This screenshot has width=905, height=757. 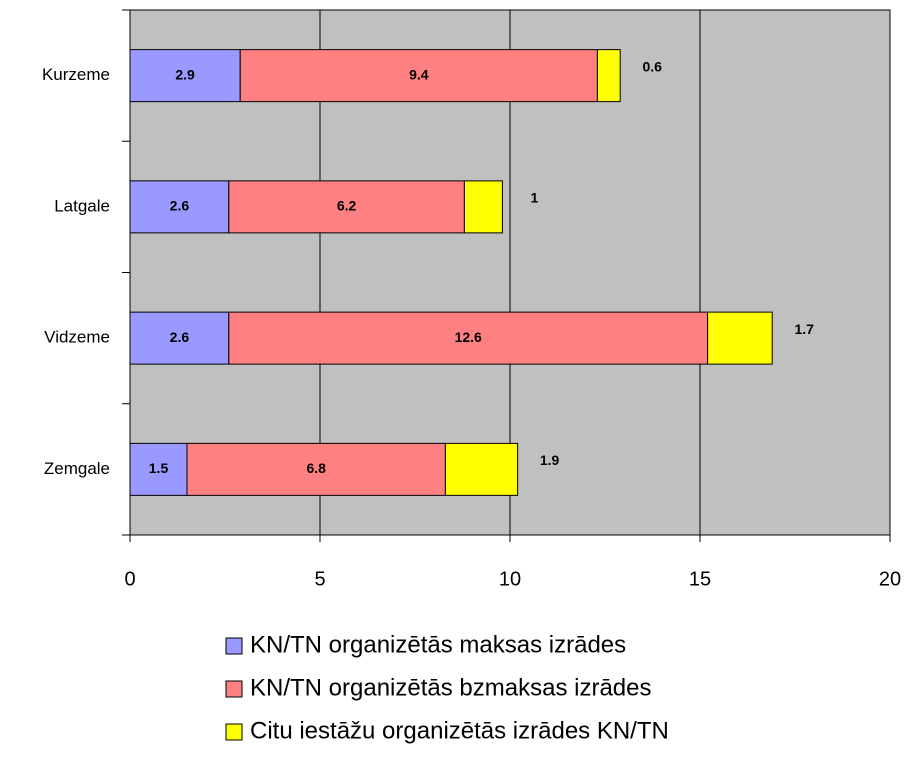 I want to click on x-tick-label: 20, so click(x=890, y=579).